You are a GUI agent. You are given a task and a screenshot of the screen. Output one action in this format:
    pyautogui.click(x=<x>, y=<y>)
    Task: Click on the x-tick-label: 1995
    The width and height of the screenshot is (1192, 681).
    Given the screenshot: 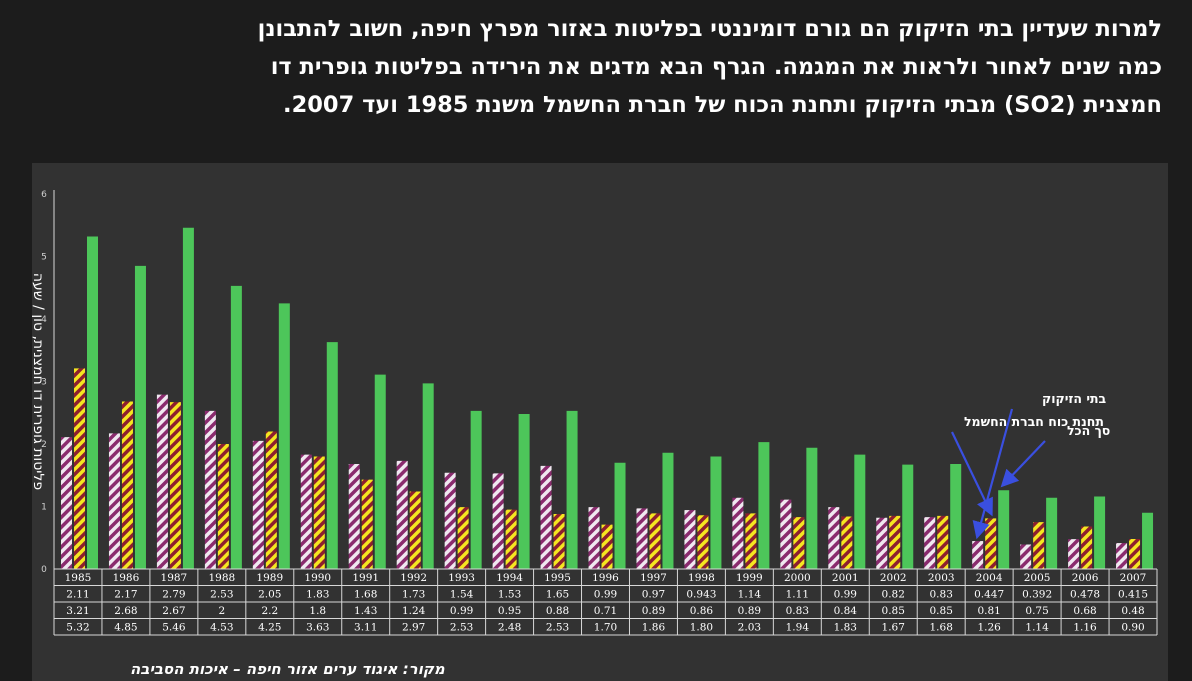 What is the action you would take?
    pyautogui.click(x=557, y=578)
    